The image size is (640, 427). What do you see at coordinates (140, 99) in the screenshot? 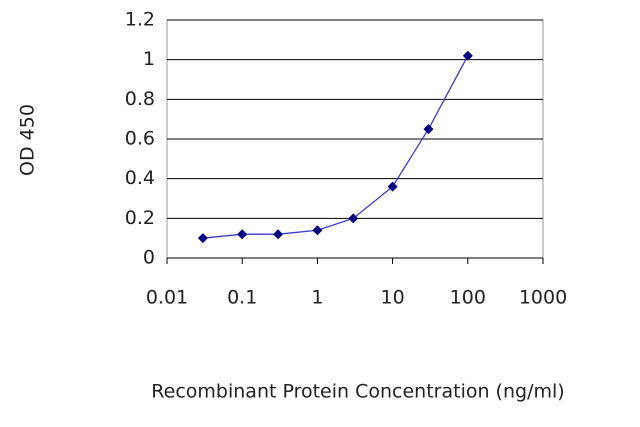
I see `y-tick-label: 0.8` at bounding box center [140, 99].